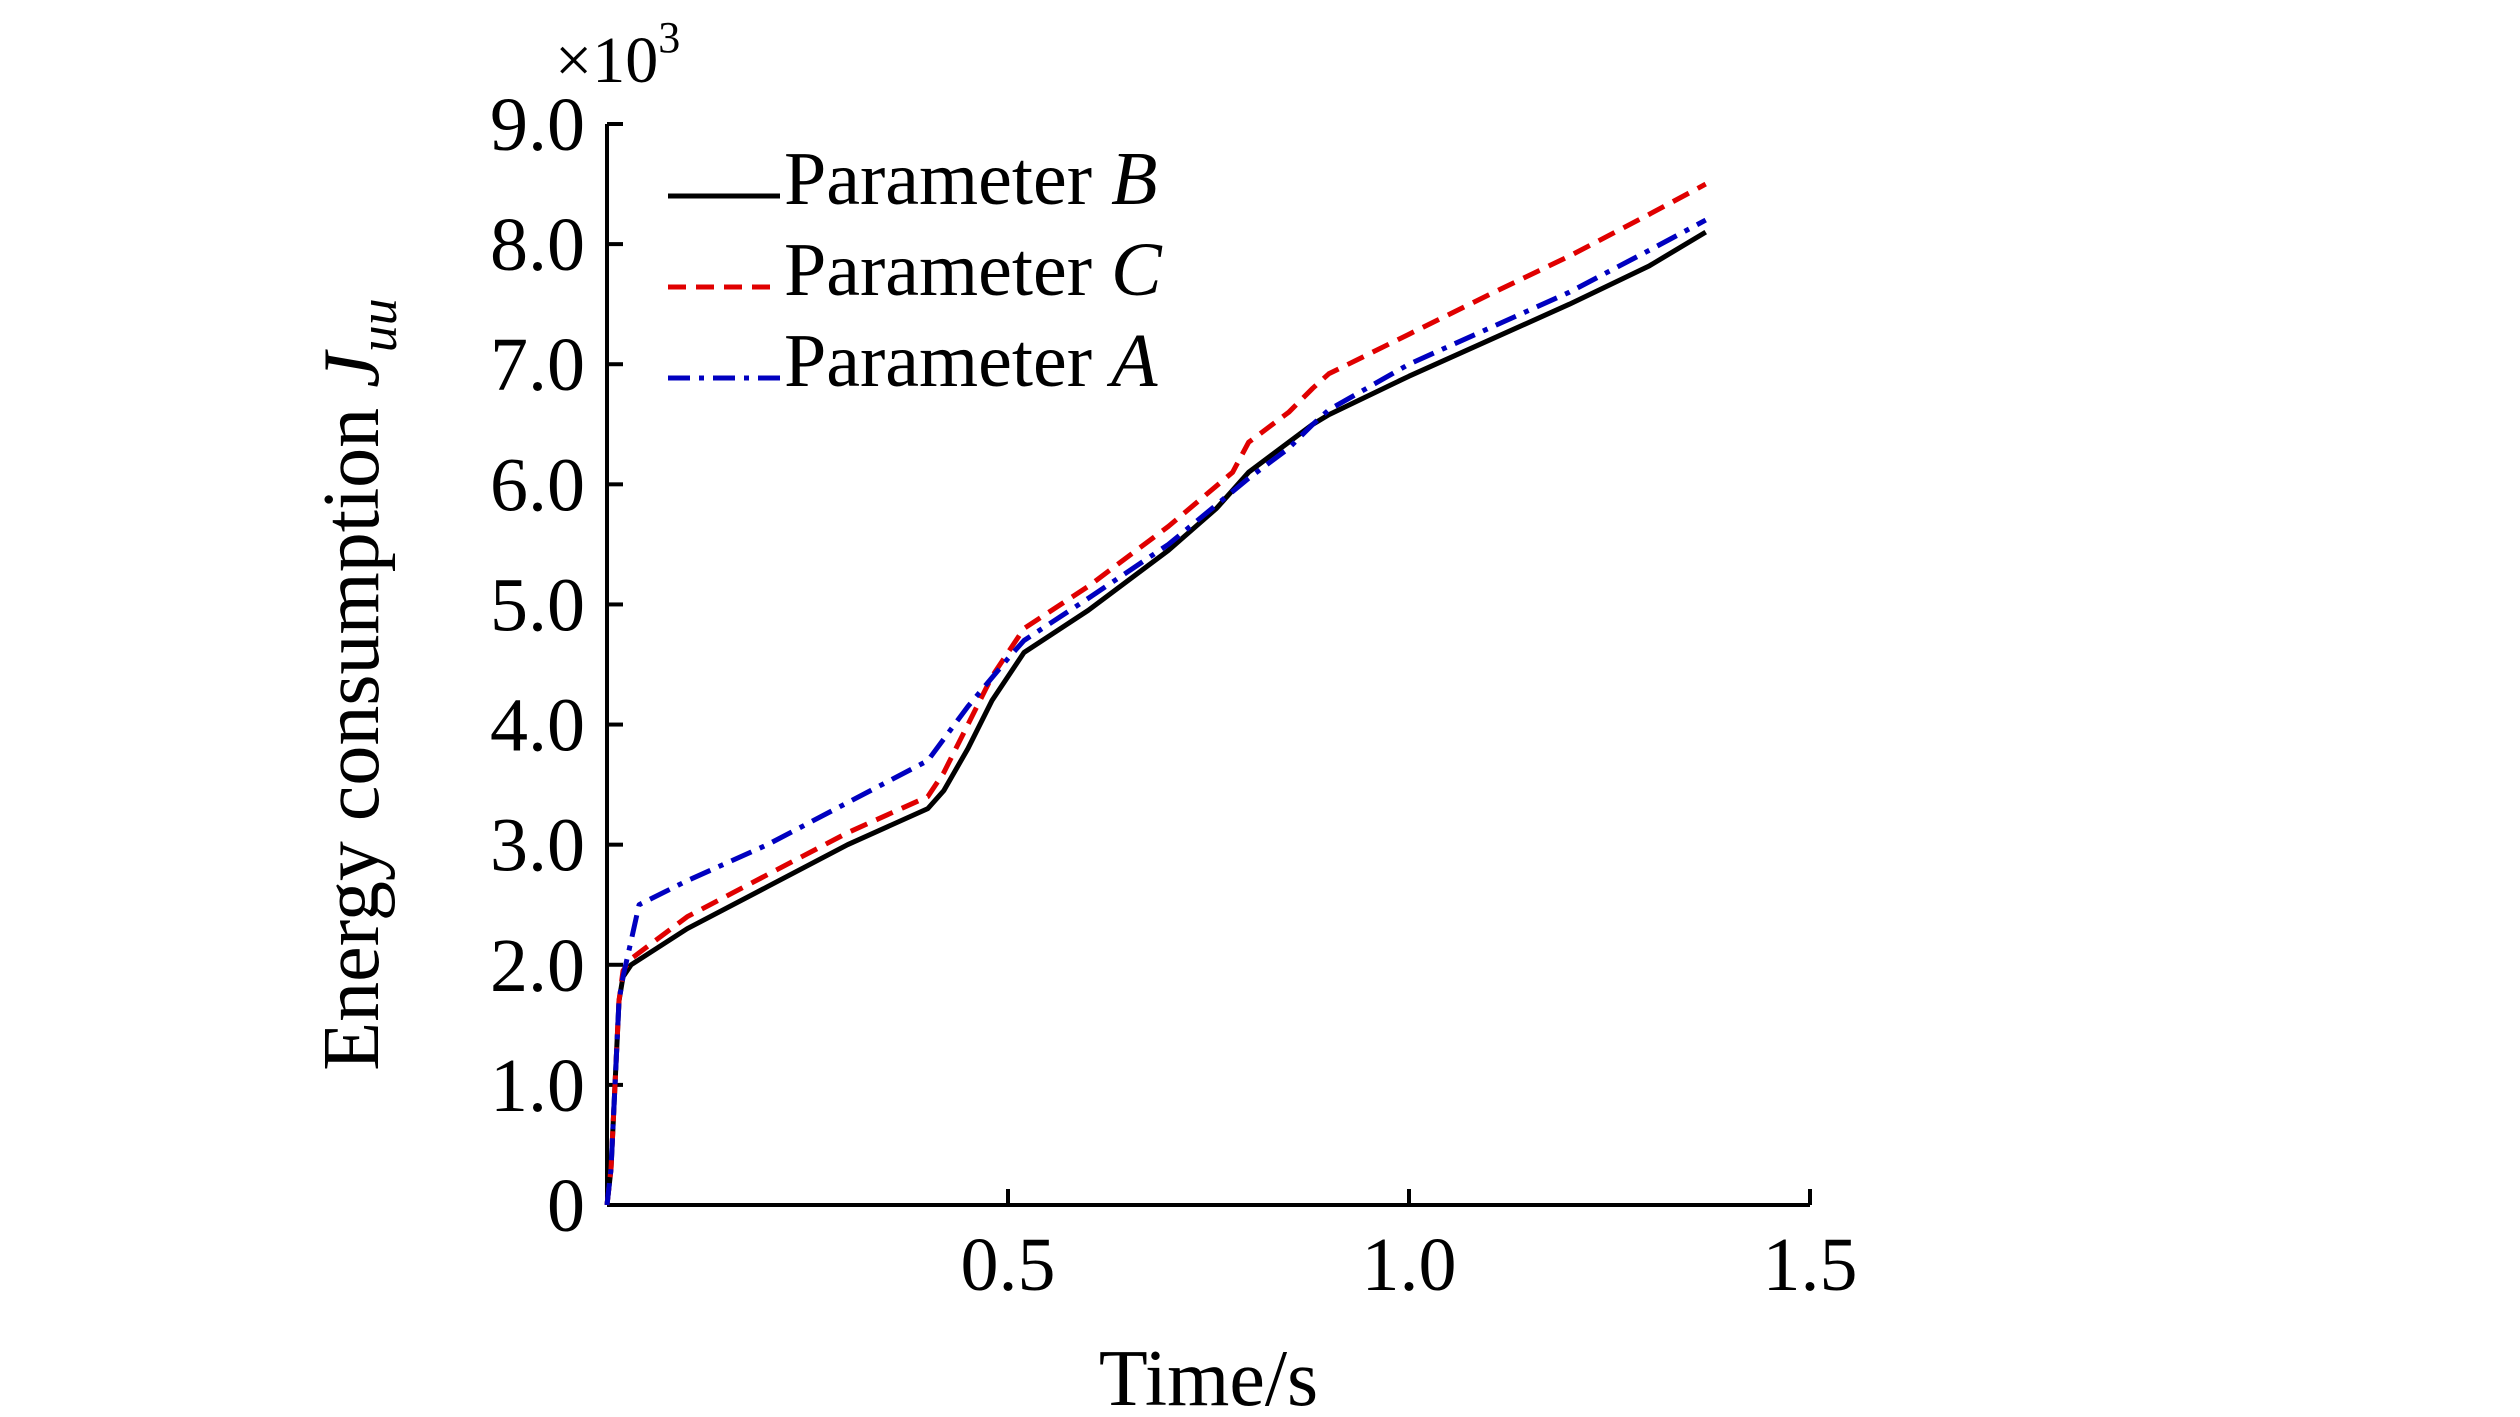 This screenshot has width=2520, height=1417. I want to click on legend-label-c: Parameter C, so click(973, 270).